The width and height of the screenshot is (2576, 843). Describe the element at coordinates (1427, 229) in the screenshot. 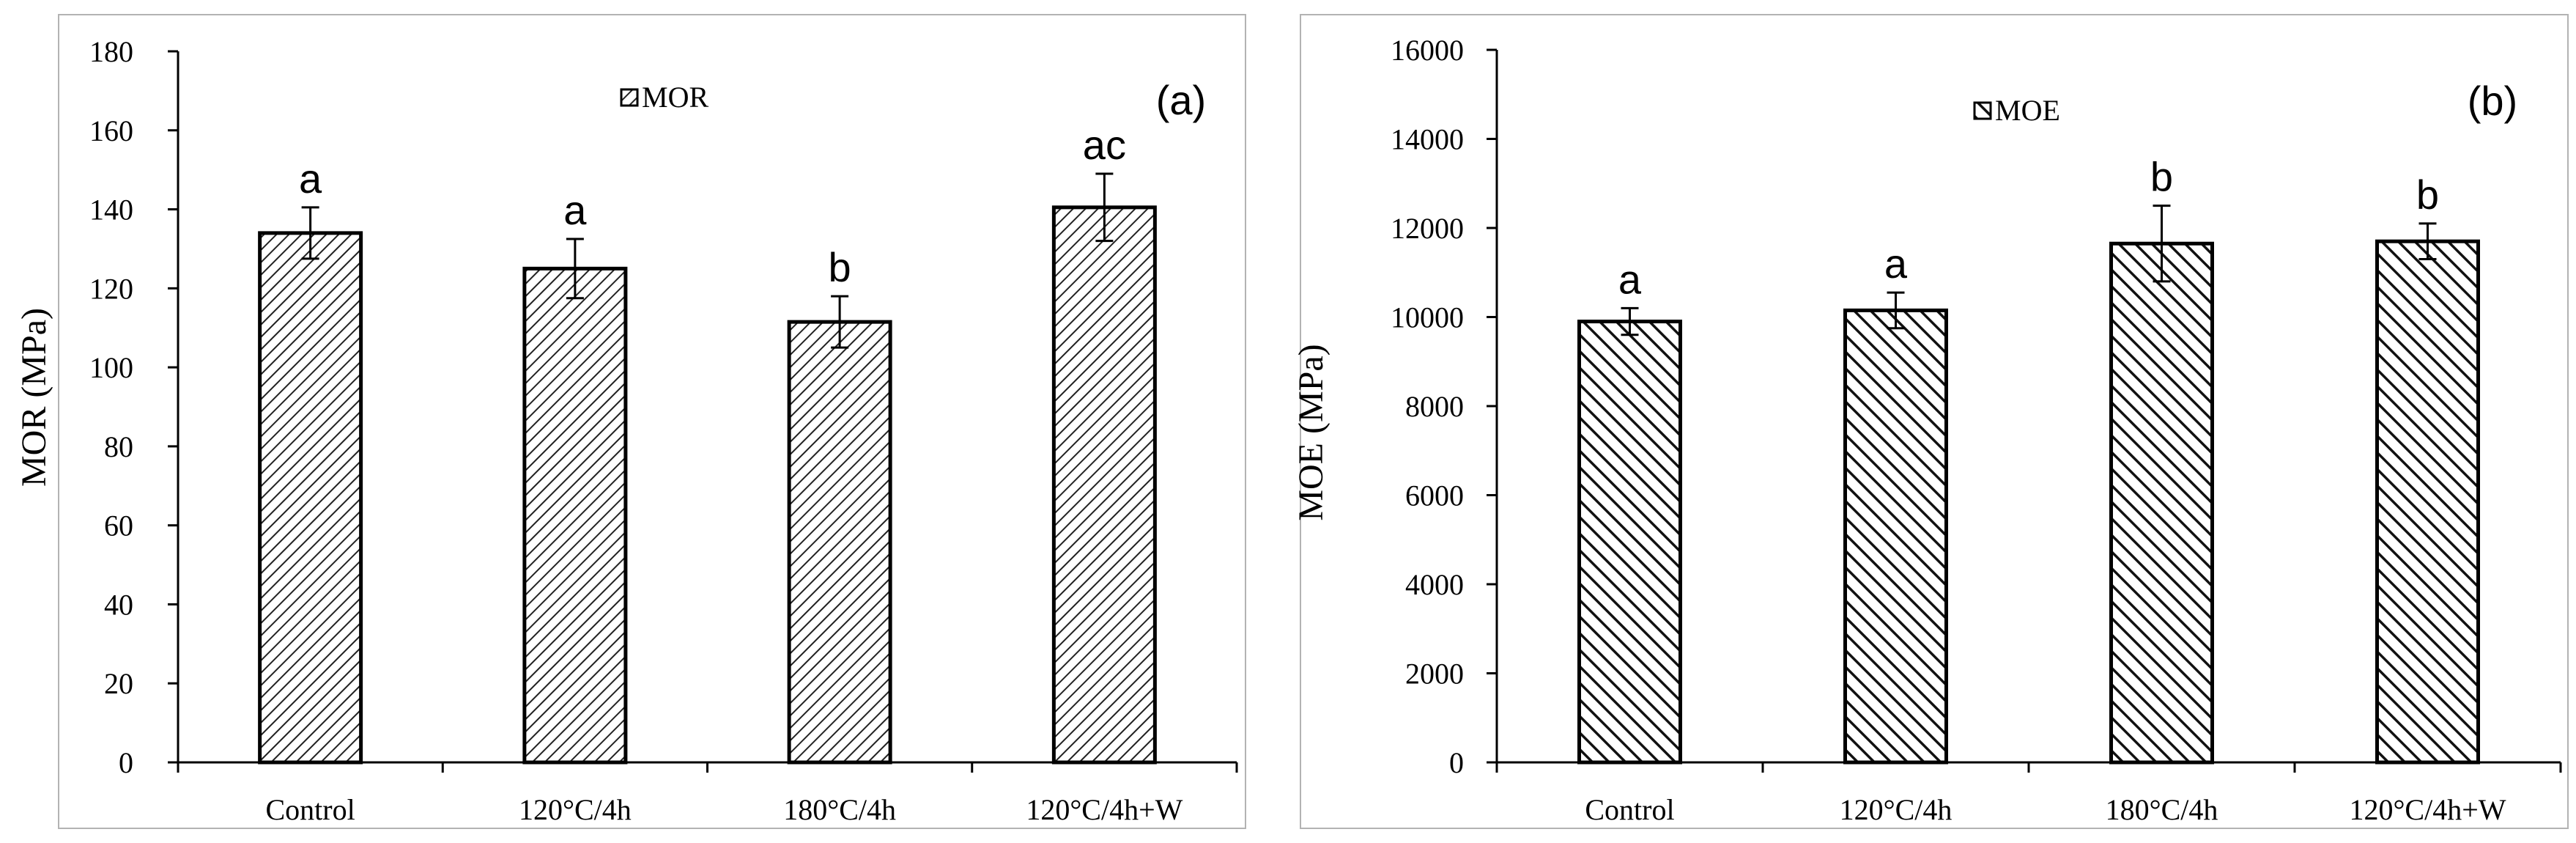

I see `y-tick-label: 12000` at that location.